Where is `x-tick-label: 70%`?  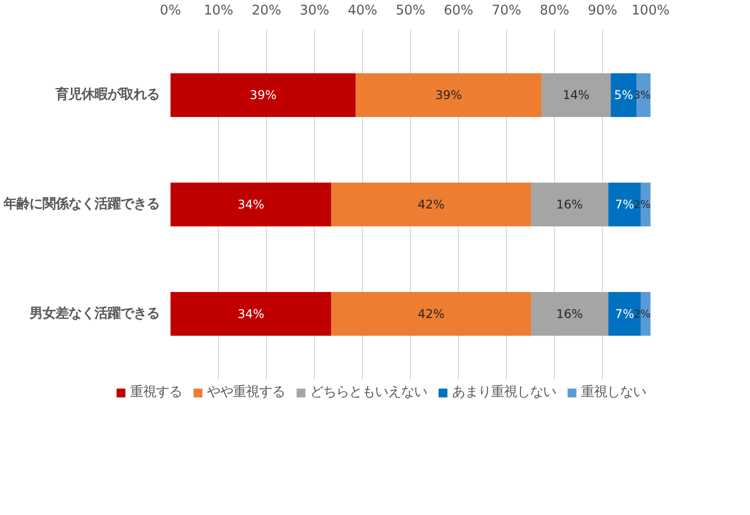 x-tick-label: 70% is located at coordinates (507, 11).